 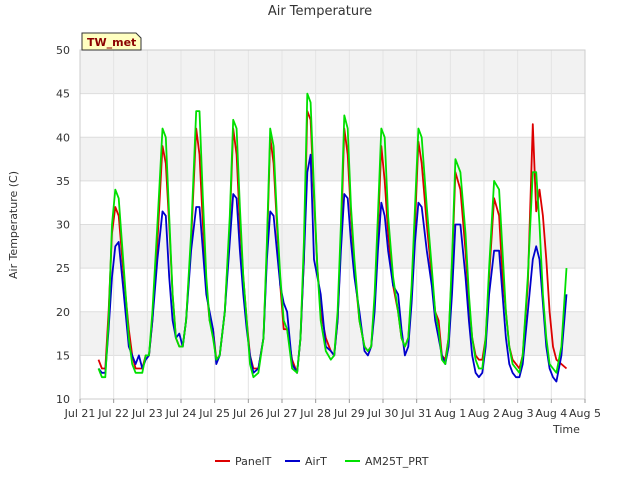 I want to click on x-tick-label: Jul 31, so click(x=416, y=413).